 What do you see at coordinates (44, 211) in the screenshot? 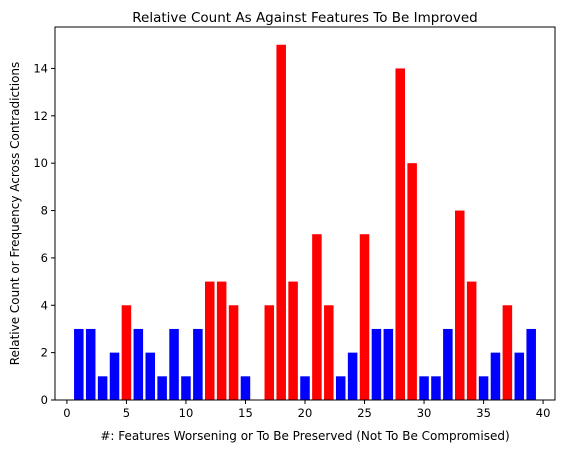
I see `y-tick-label: 8` at bounding box center [44, 211].